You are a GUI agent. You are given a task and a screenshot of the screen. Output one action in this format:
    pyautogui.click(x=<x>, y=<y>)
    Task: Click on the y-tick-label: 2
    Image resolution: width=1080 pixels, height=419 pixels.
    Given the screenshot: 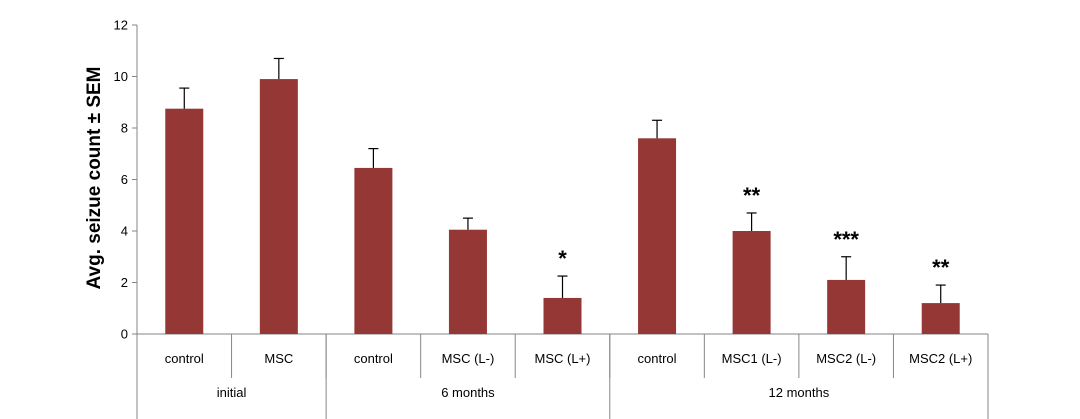 What is the action you would take?
    pyautogui.click(x=124, y=282)
    